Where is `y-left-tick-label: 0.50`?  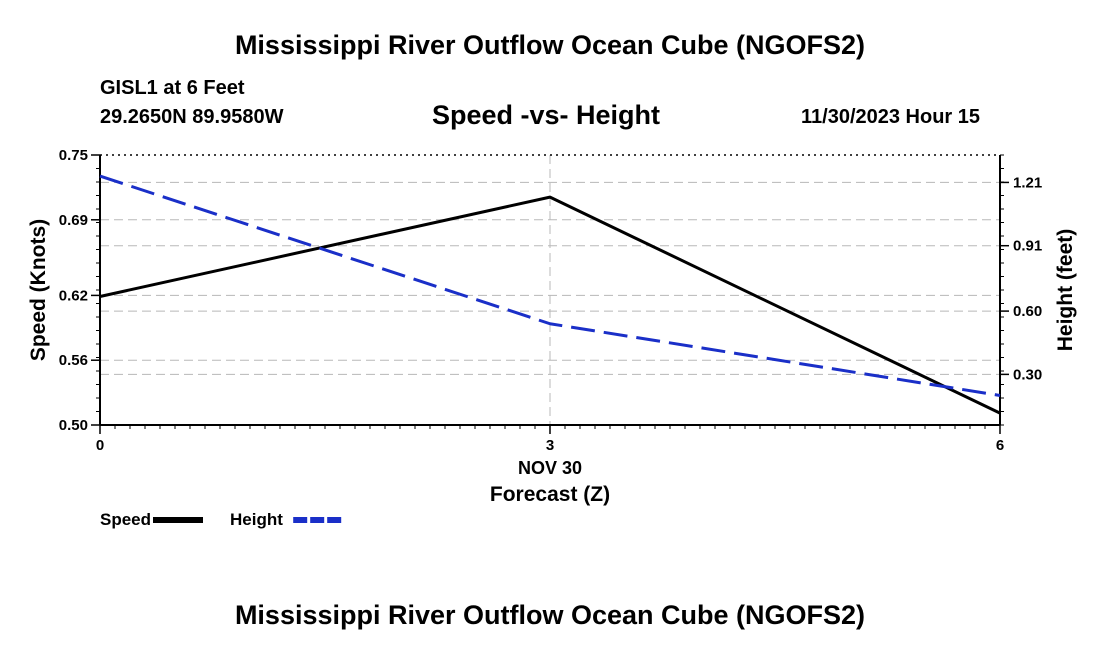 y-left-tick-label: 0.50 is located at coordinates (73, 425).